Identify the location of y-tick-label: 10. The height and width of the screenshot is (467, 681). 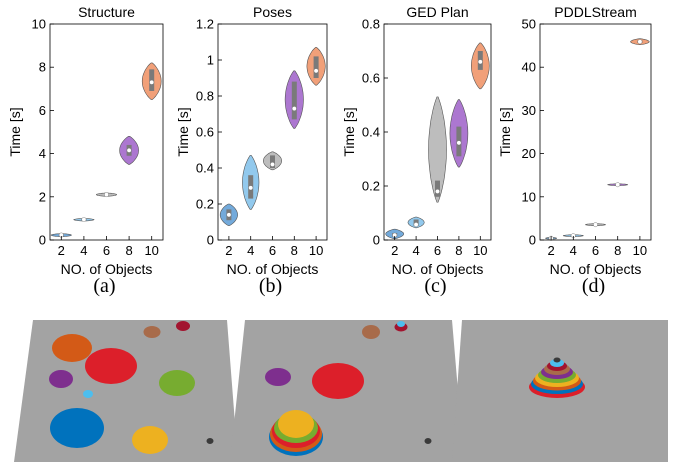
(39, 24).